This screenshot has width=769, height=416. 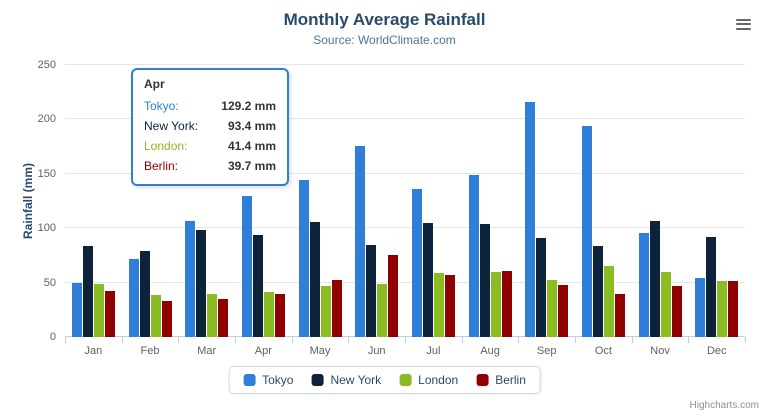 What do you see at coordinates (166, 146) in the screenshot?
I see `tooltip-series-label: London:` at bounding box center [166, 146].